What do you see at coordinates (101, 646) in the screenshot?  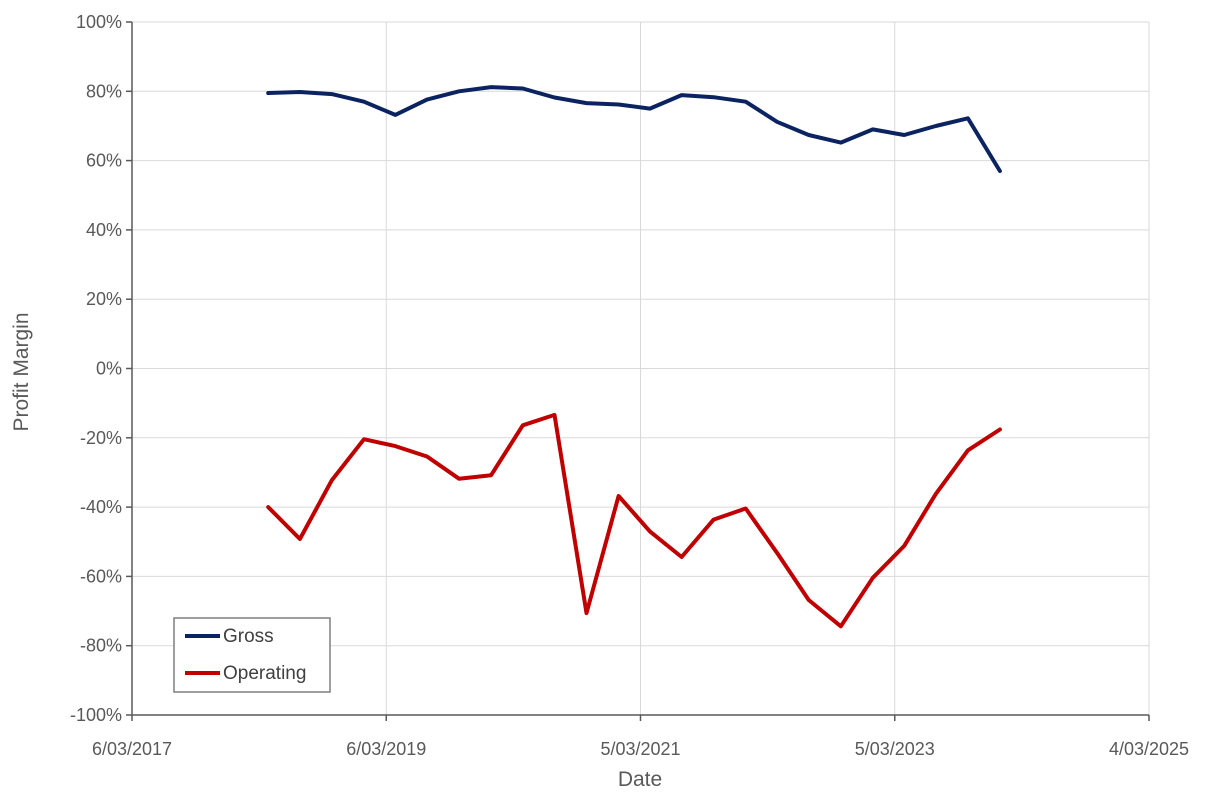 I see `y-tick-label: -80%` at bounding box center [101, 646].